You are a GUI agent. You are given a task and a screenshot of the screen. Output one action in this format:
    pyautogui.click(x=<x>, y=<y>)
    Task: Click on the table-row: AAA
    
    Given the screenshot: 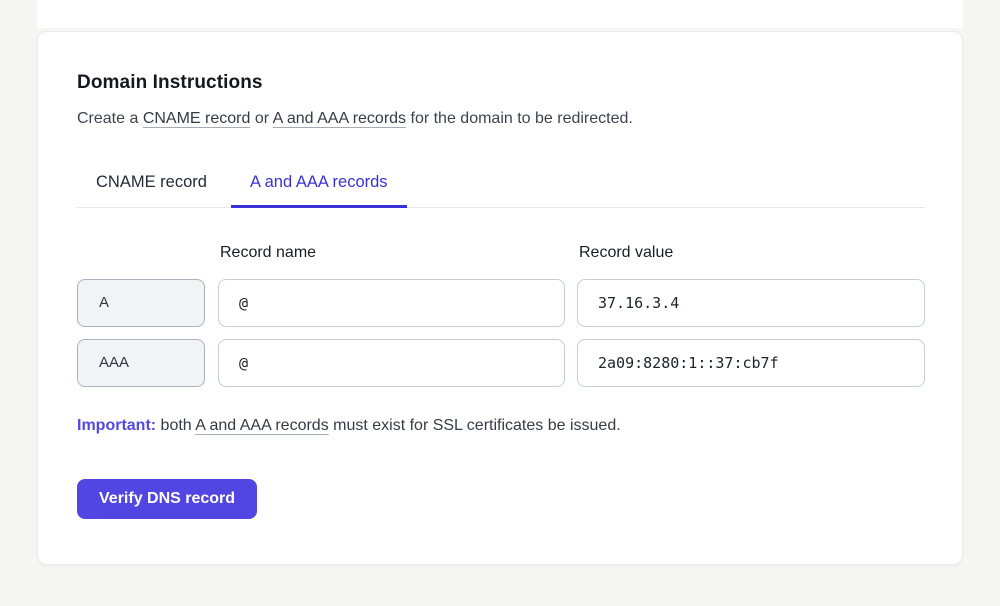 What is the action you would take?
    pyautogui.click(x=501, y=362)
    